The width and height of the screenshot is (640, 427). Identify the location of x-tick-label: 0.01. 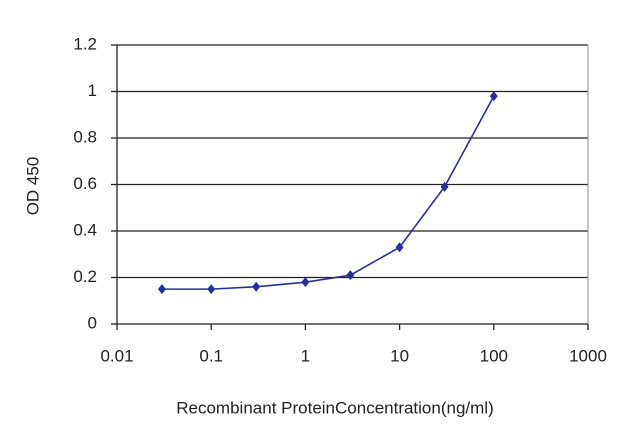
(116, 355).